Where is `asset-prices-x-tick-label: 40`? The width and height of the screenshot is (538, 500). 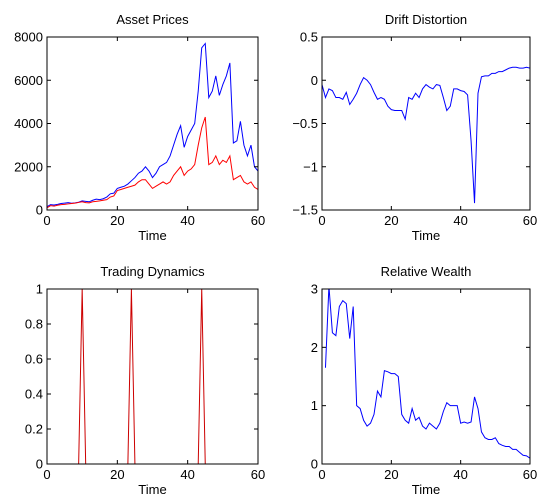 asset-prices-x-tick-label: 40 is located at coordinates (187, 220).